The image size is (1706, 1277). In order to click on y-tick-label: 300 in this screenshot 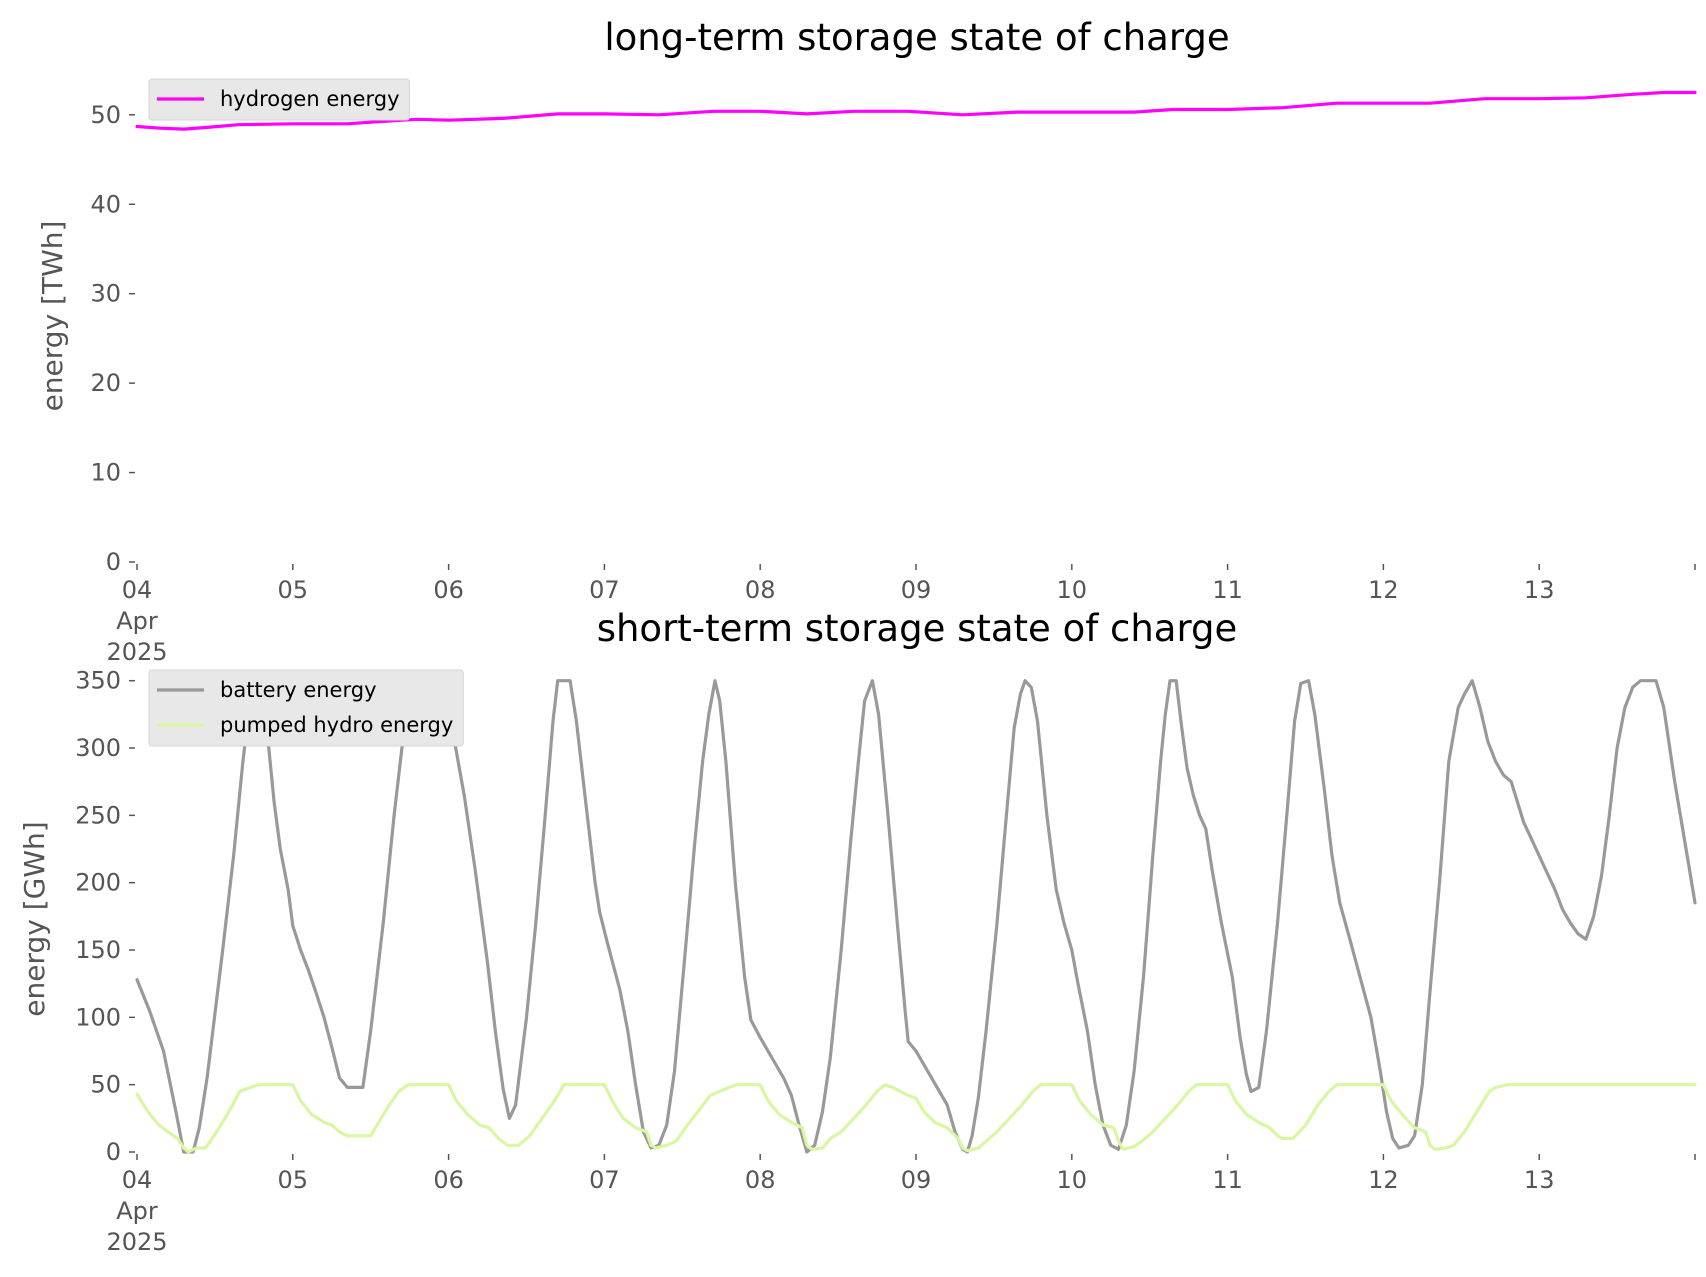, I will do `click(98, 748)`.